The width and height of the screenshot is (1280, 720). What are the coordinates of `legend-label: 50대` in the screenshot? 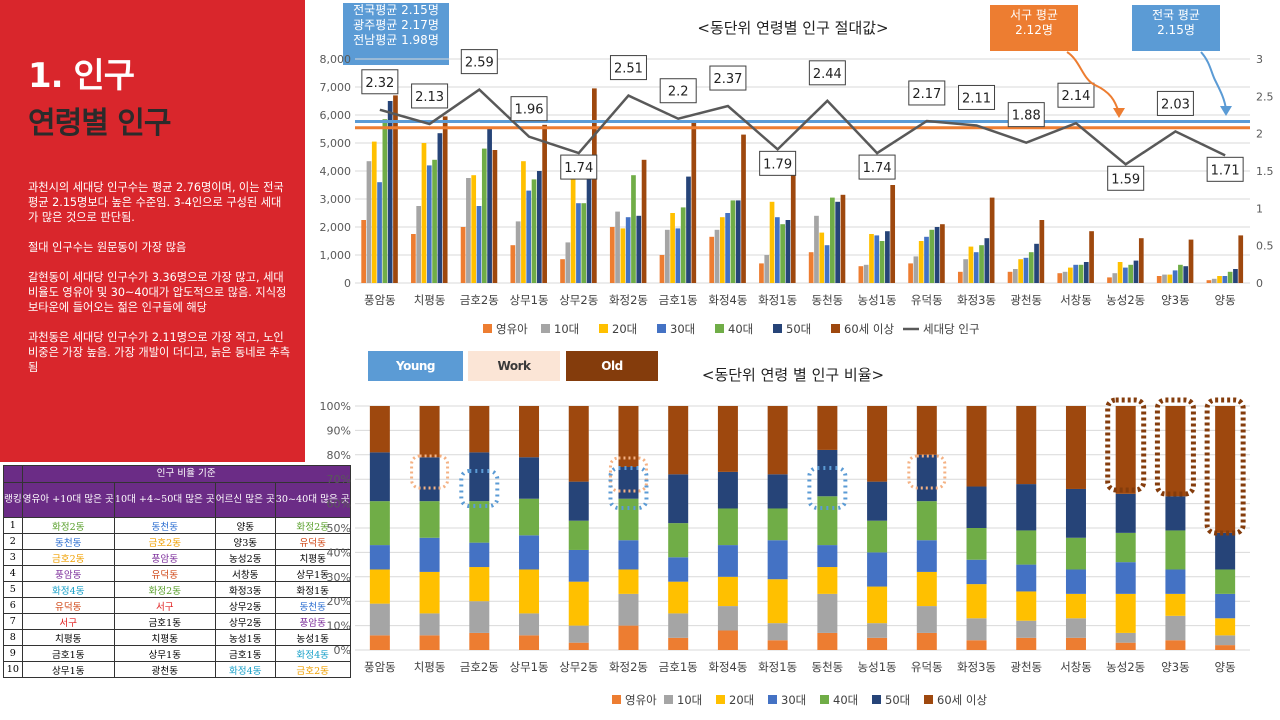 It's located at (798, 329).